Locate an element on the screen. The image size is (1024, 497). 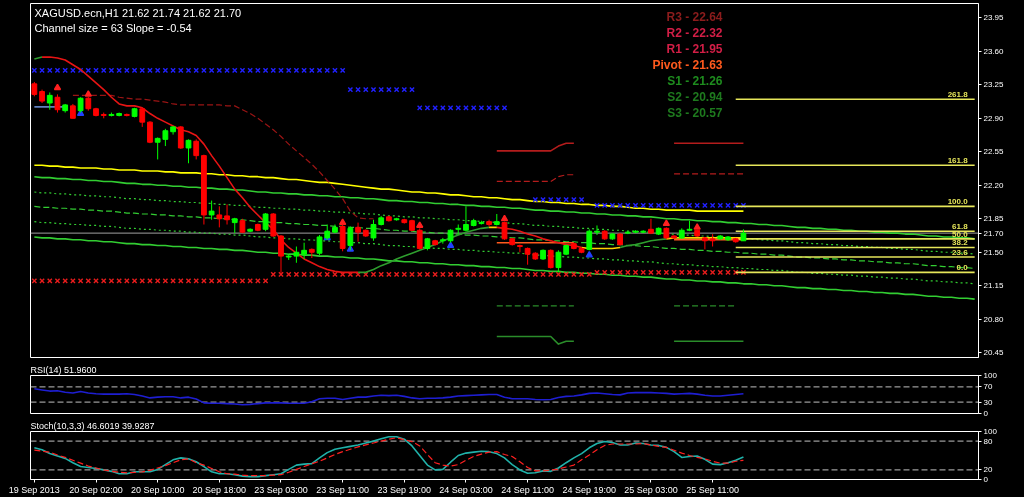
chart-title: Stoch(10,3,3) 46.6019 39.9287 is located at coordinates (92, 426).